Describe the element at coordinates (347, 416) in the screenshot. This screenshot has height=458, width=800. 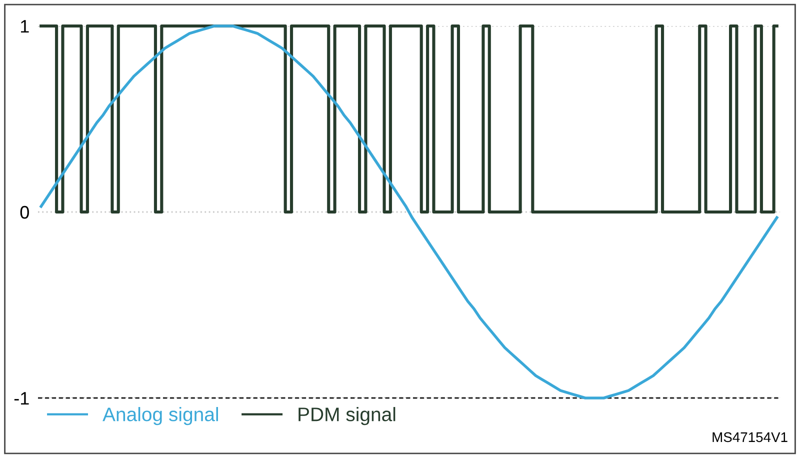
I see `legend-label: PDM signal` at that location.